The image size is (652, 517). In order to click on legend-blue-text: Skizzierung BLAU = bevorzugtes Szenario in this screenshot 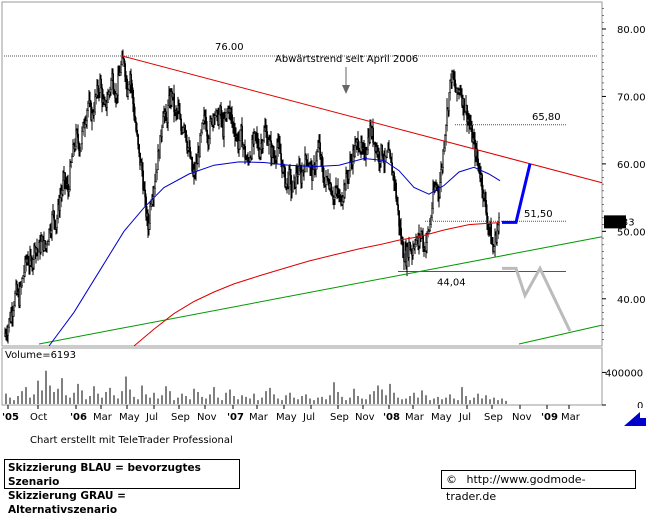, I will do `click(104, 475)`.